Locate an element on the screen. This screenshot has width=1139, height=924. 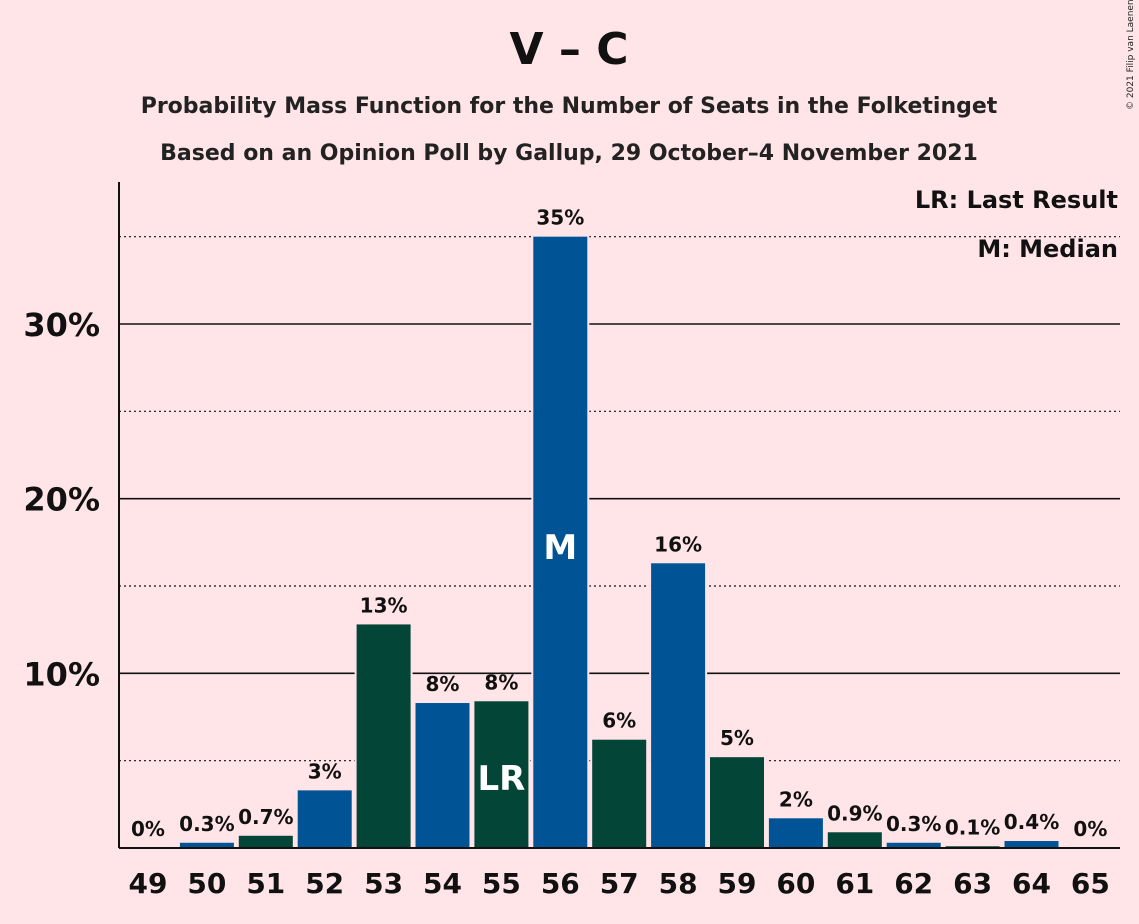
x-tick-54: 54 is located at coordinates (442, 883).